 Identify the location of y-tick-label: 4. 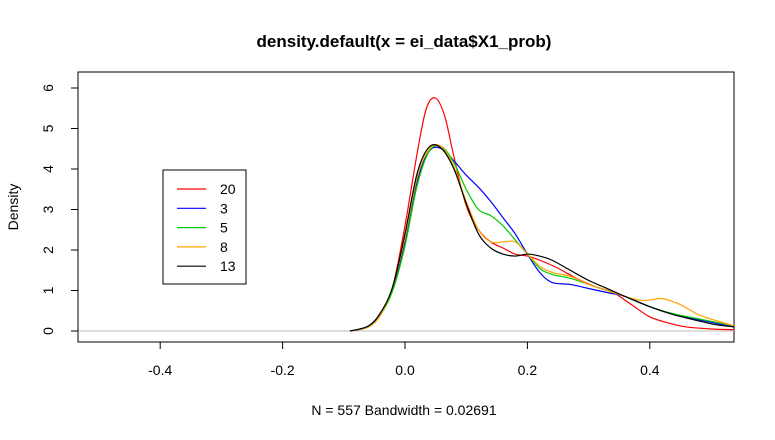
(48, 169).